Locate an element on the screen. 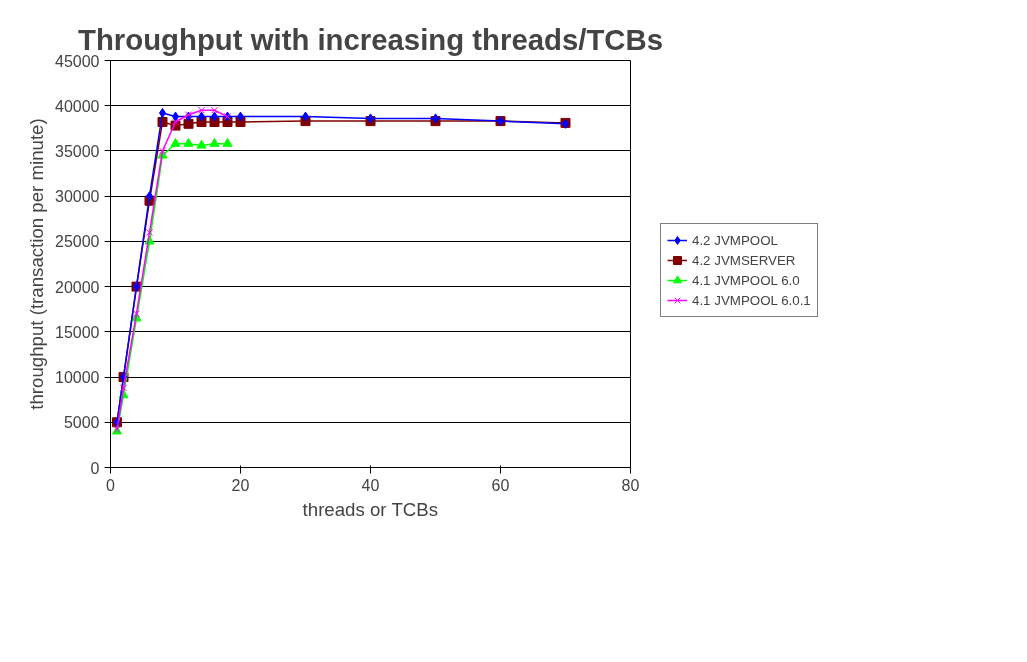  x-tick-label: 60 is located at coordinates (500, 485).